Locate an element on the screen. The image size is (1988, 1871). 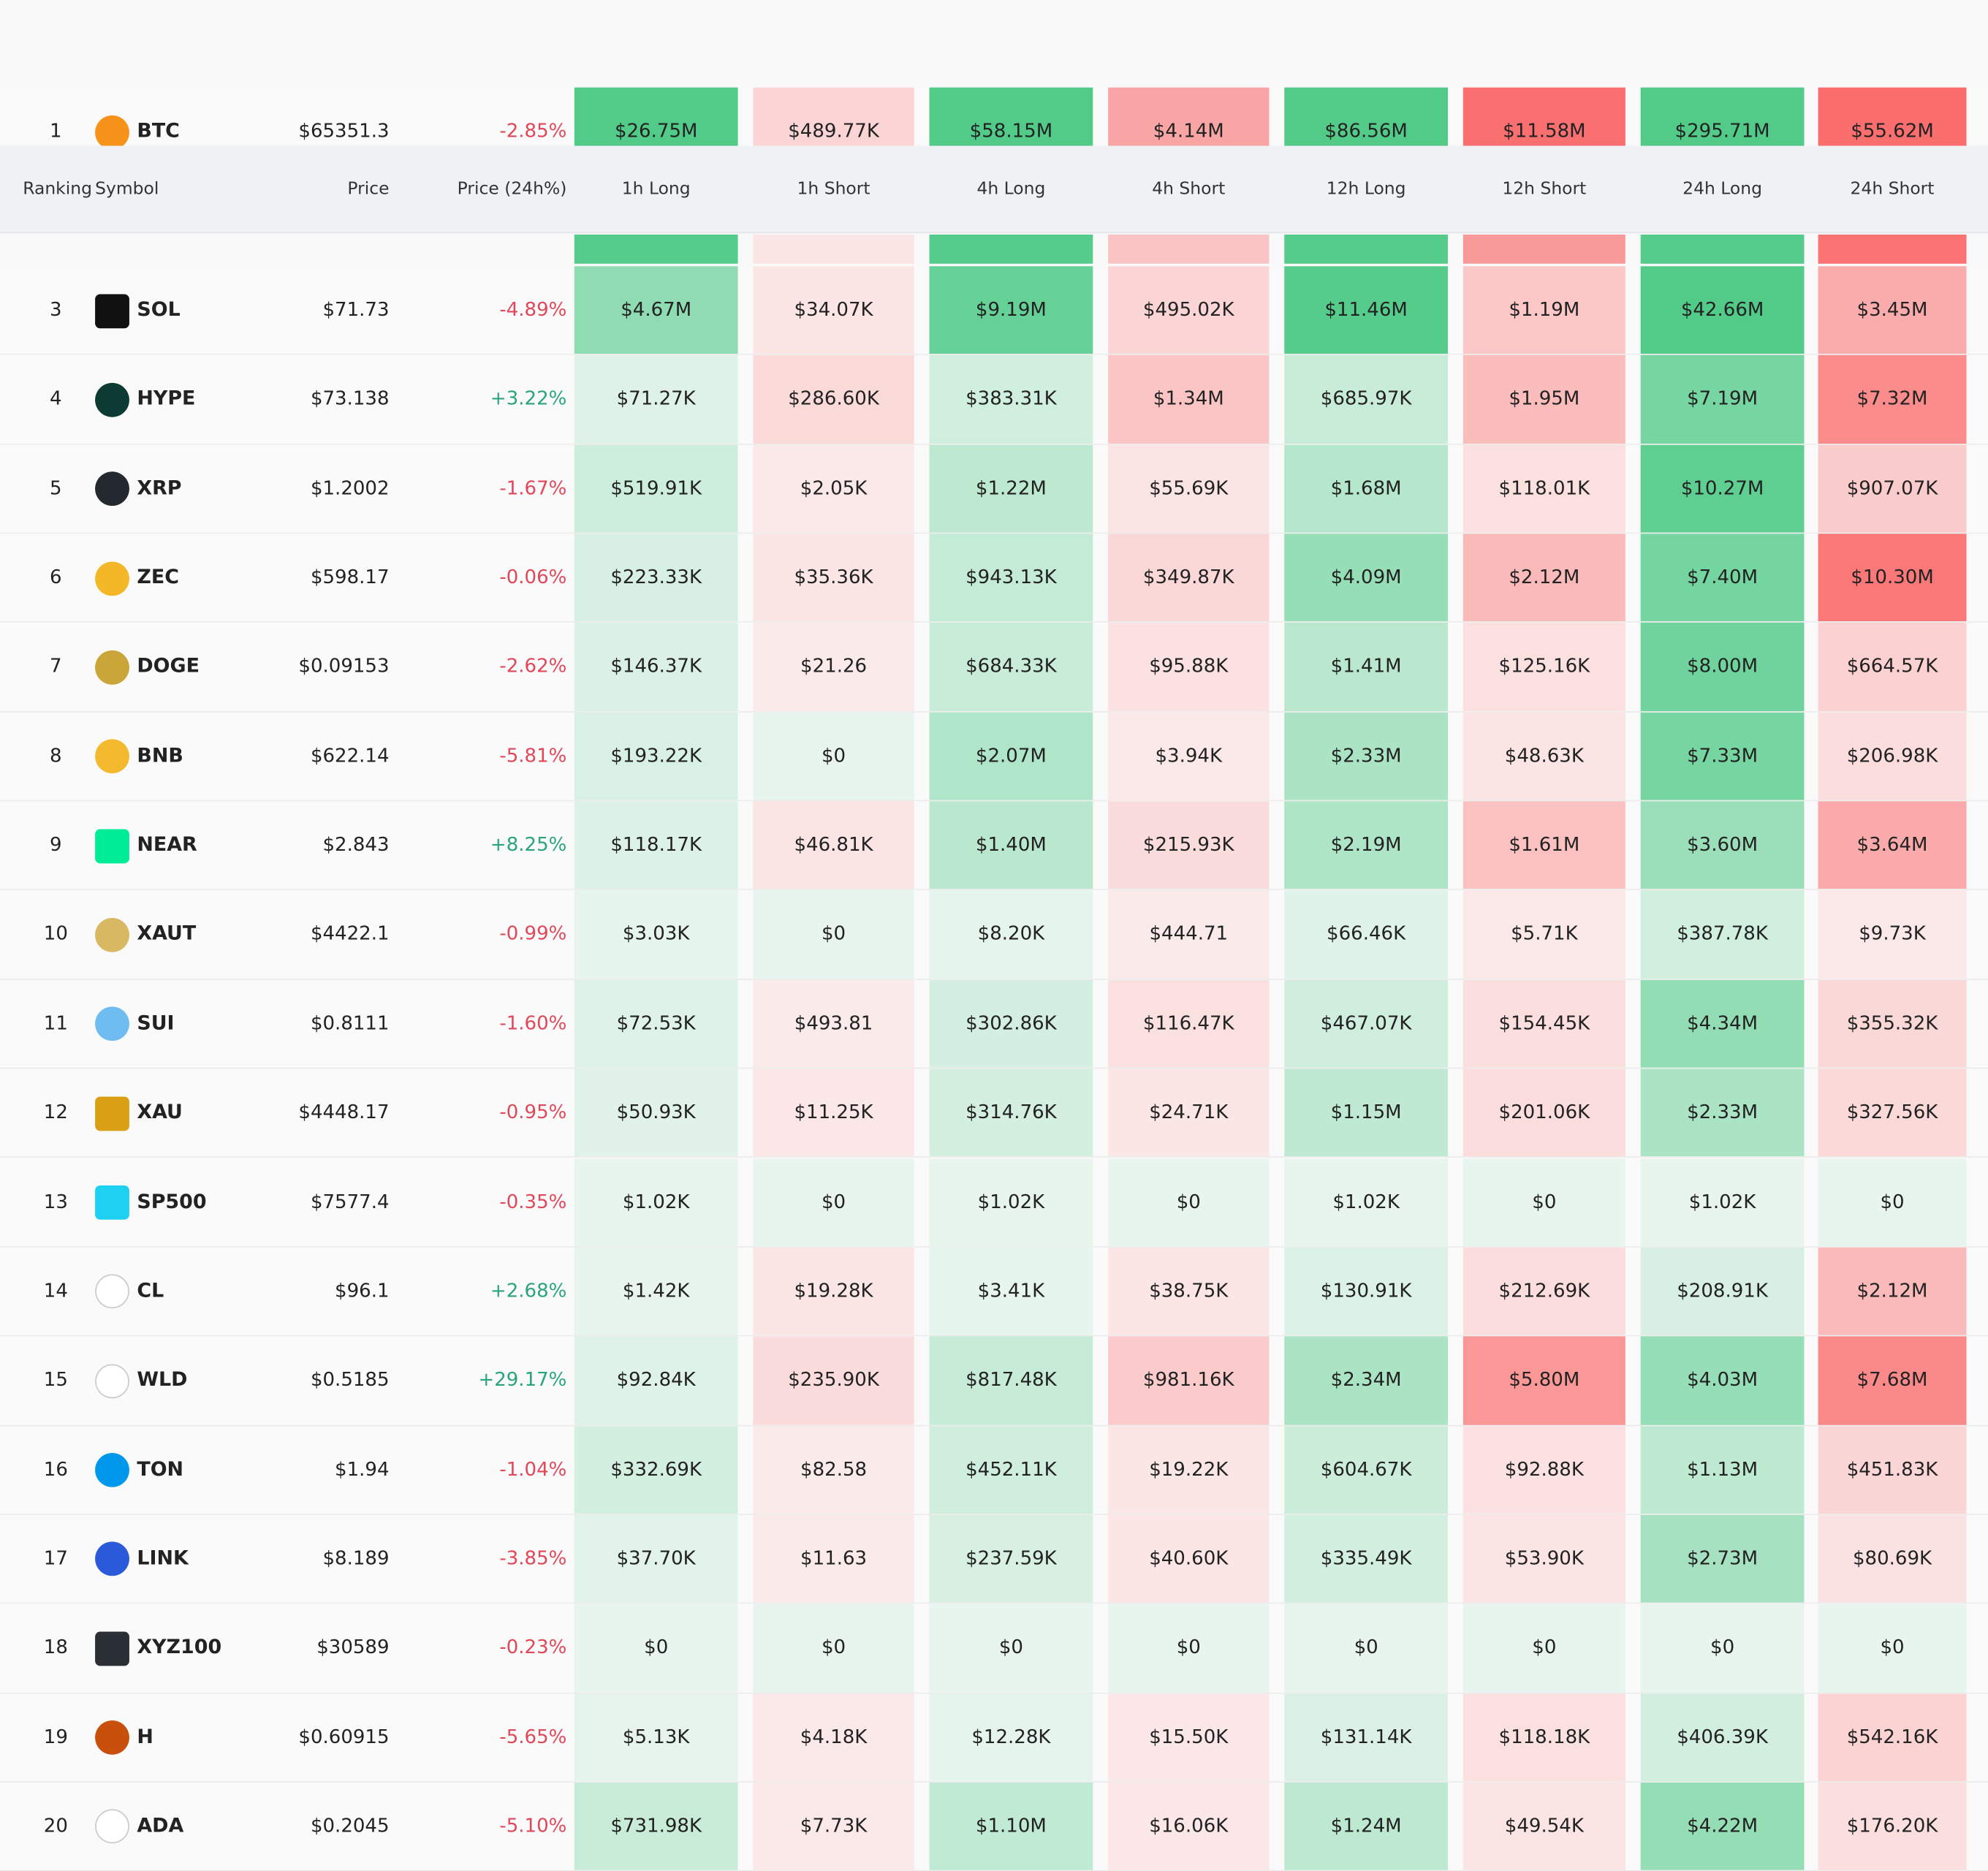
liquidation-value: $58.15M is located at coordinates (1011, 131).